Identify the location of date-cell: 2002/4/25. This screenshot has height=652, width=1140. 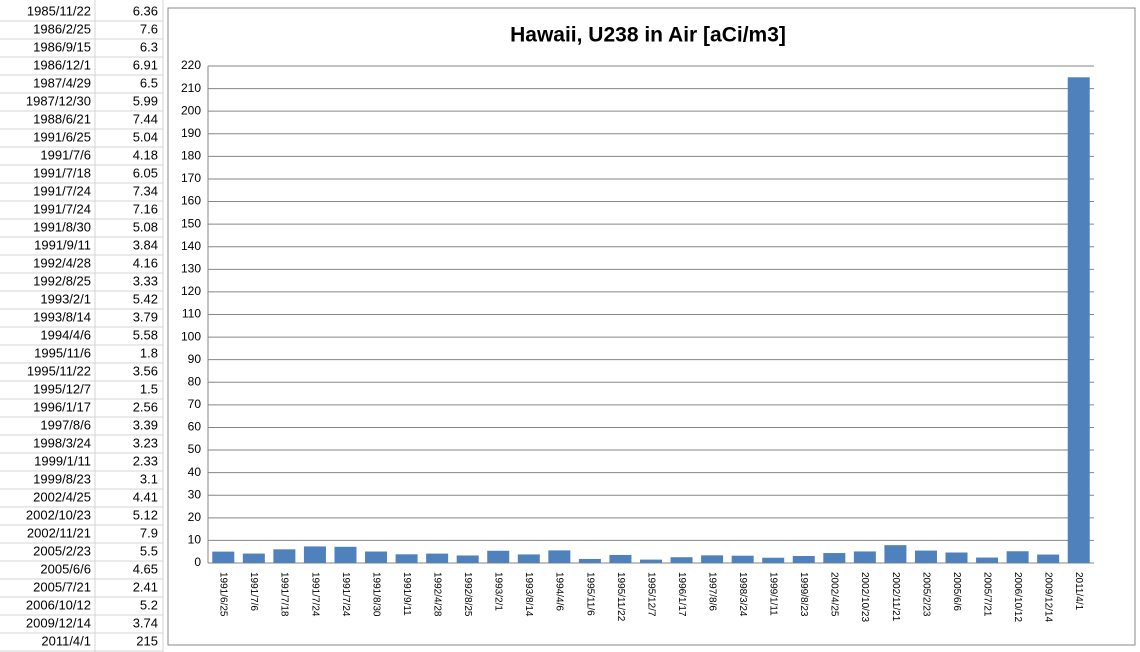
(62, 496).